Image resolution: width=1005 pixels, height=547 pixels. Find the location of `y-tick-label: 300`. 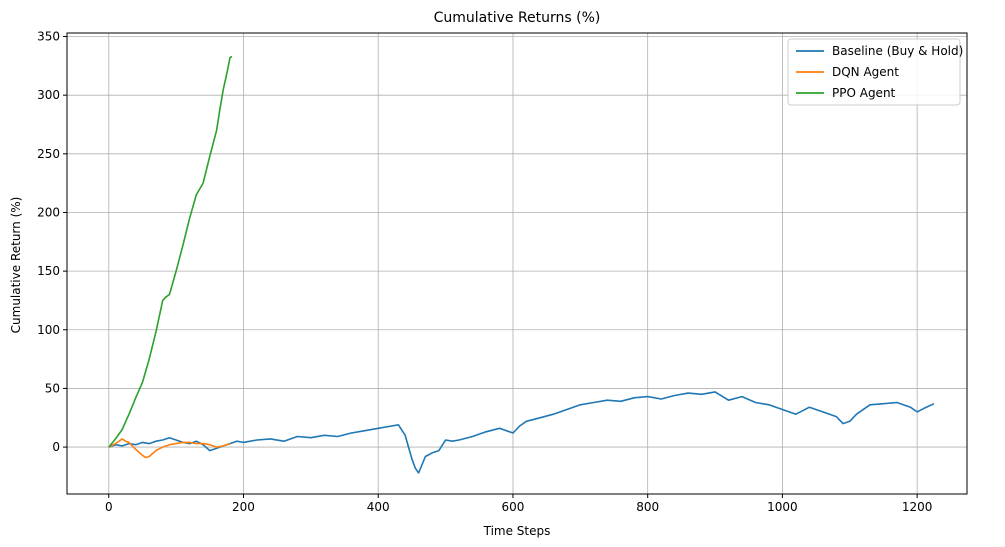

y-tick-label: 300 is located at coordinates (48, 95).